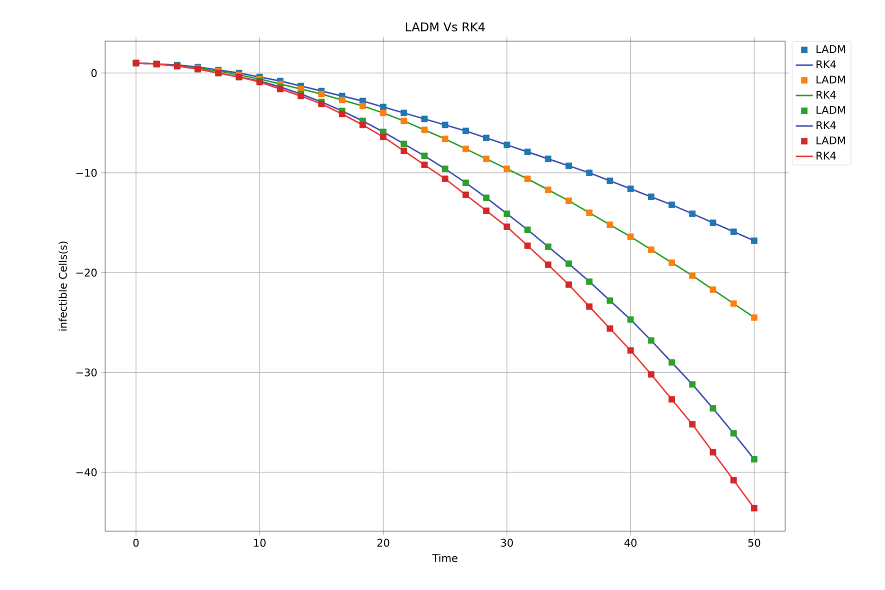  Describe the element at coordinates (136, 542) in the screenshot. I see `x-tick-label: 0` at that location.